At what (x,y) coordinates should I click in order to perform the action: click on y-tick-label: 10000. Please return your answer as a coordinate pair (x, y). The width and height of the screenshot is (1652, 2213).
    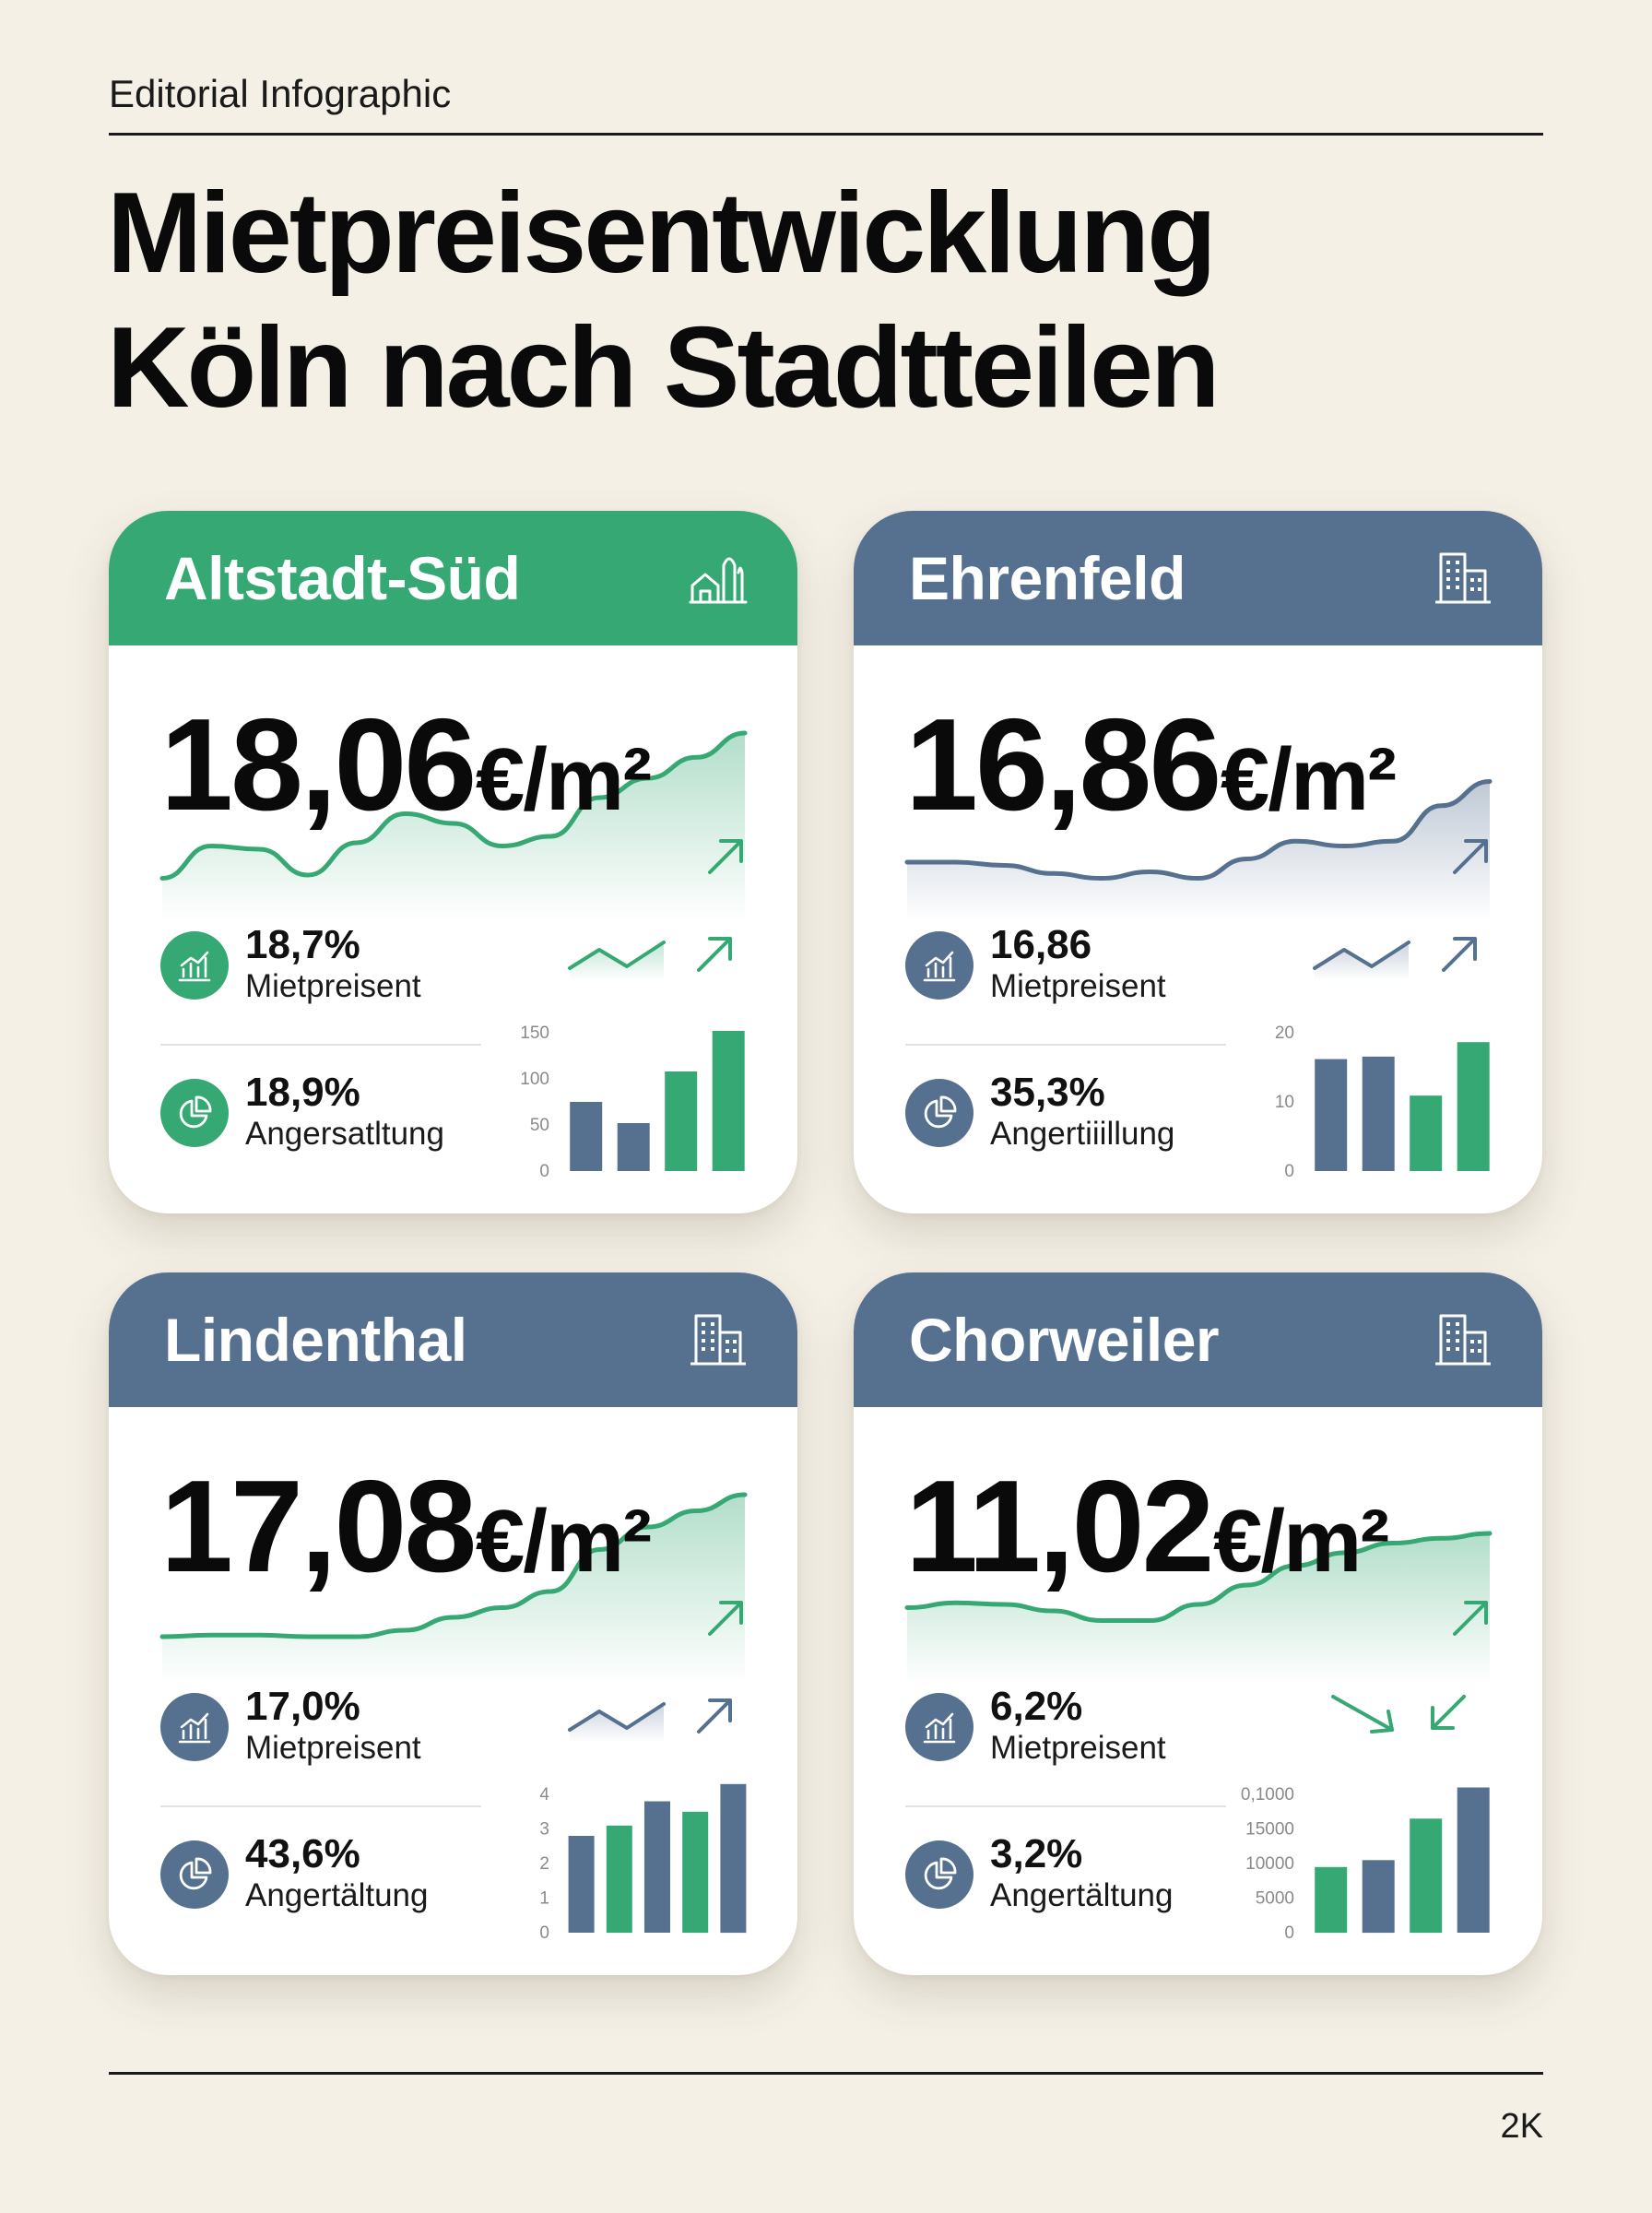
    Looking at the image, I should click on (1269, 1864).